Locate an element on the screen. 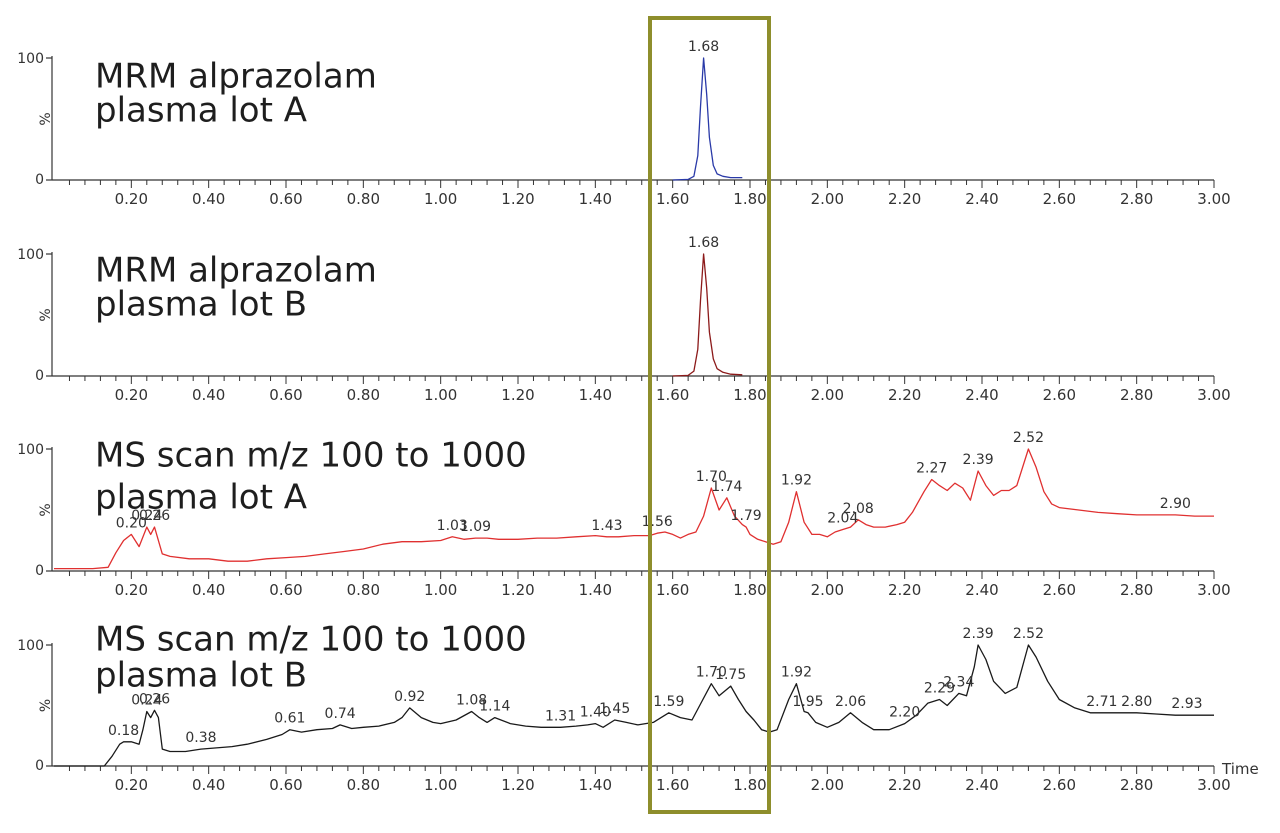  peak-label: 1.45 is located at coordinates (614, 709).